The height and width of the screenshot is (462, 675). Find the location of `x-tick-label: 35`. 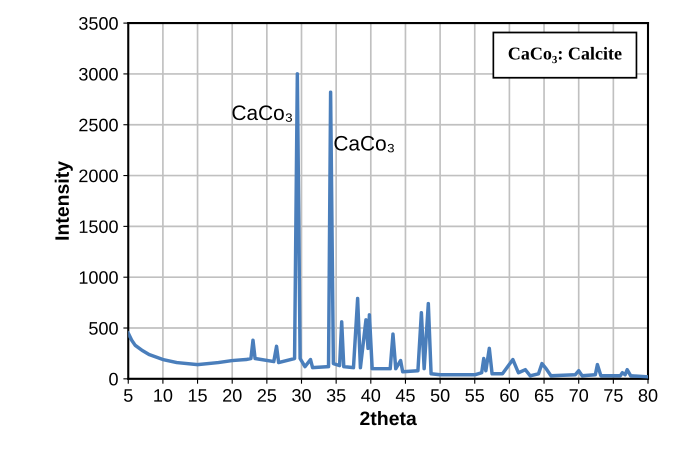

x-tick-label: 35 is located at coordinates (336, 395).